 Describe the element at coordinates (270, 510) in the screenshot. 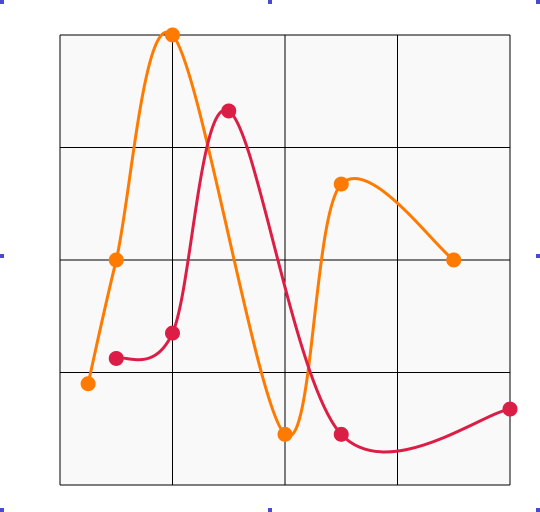

I see `handle-bottom-center-icon` at that location.